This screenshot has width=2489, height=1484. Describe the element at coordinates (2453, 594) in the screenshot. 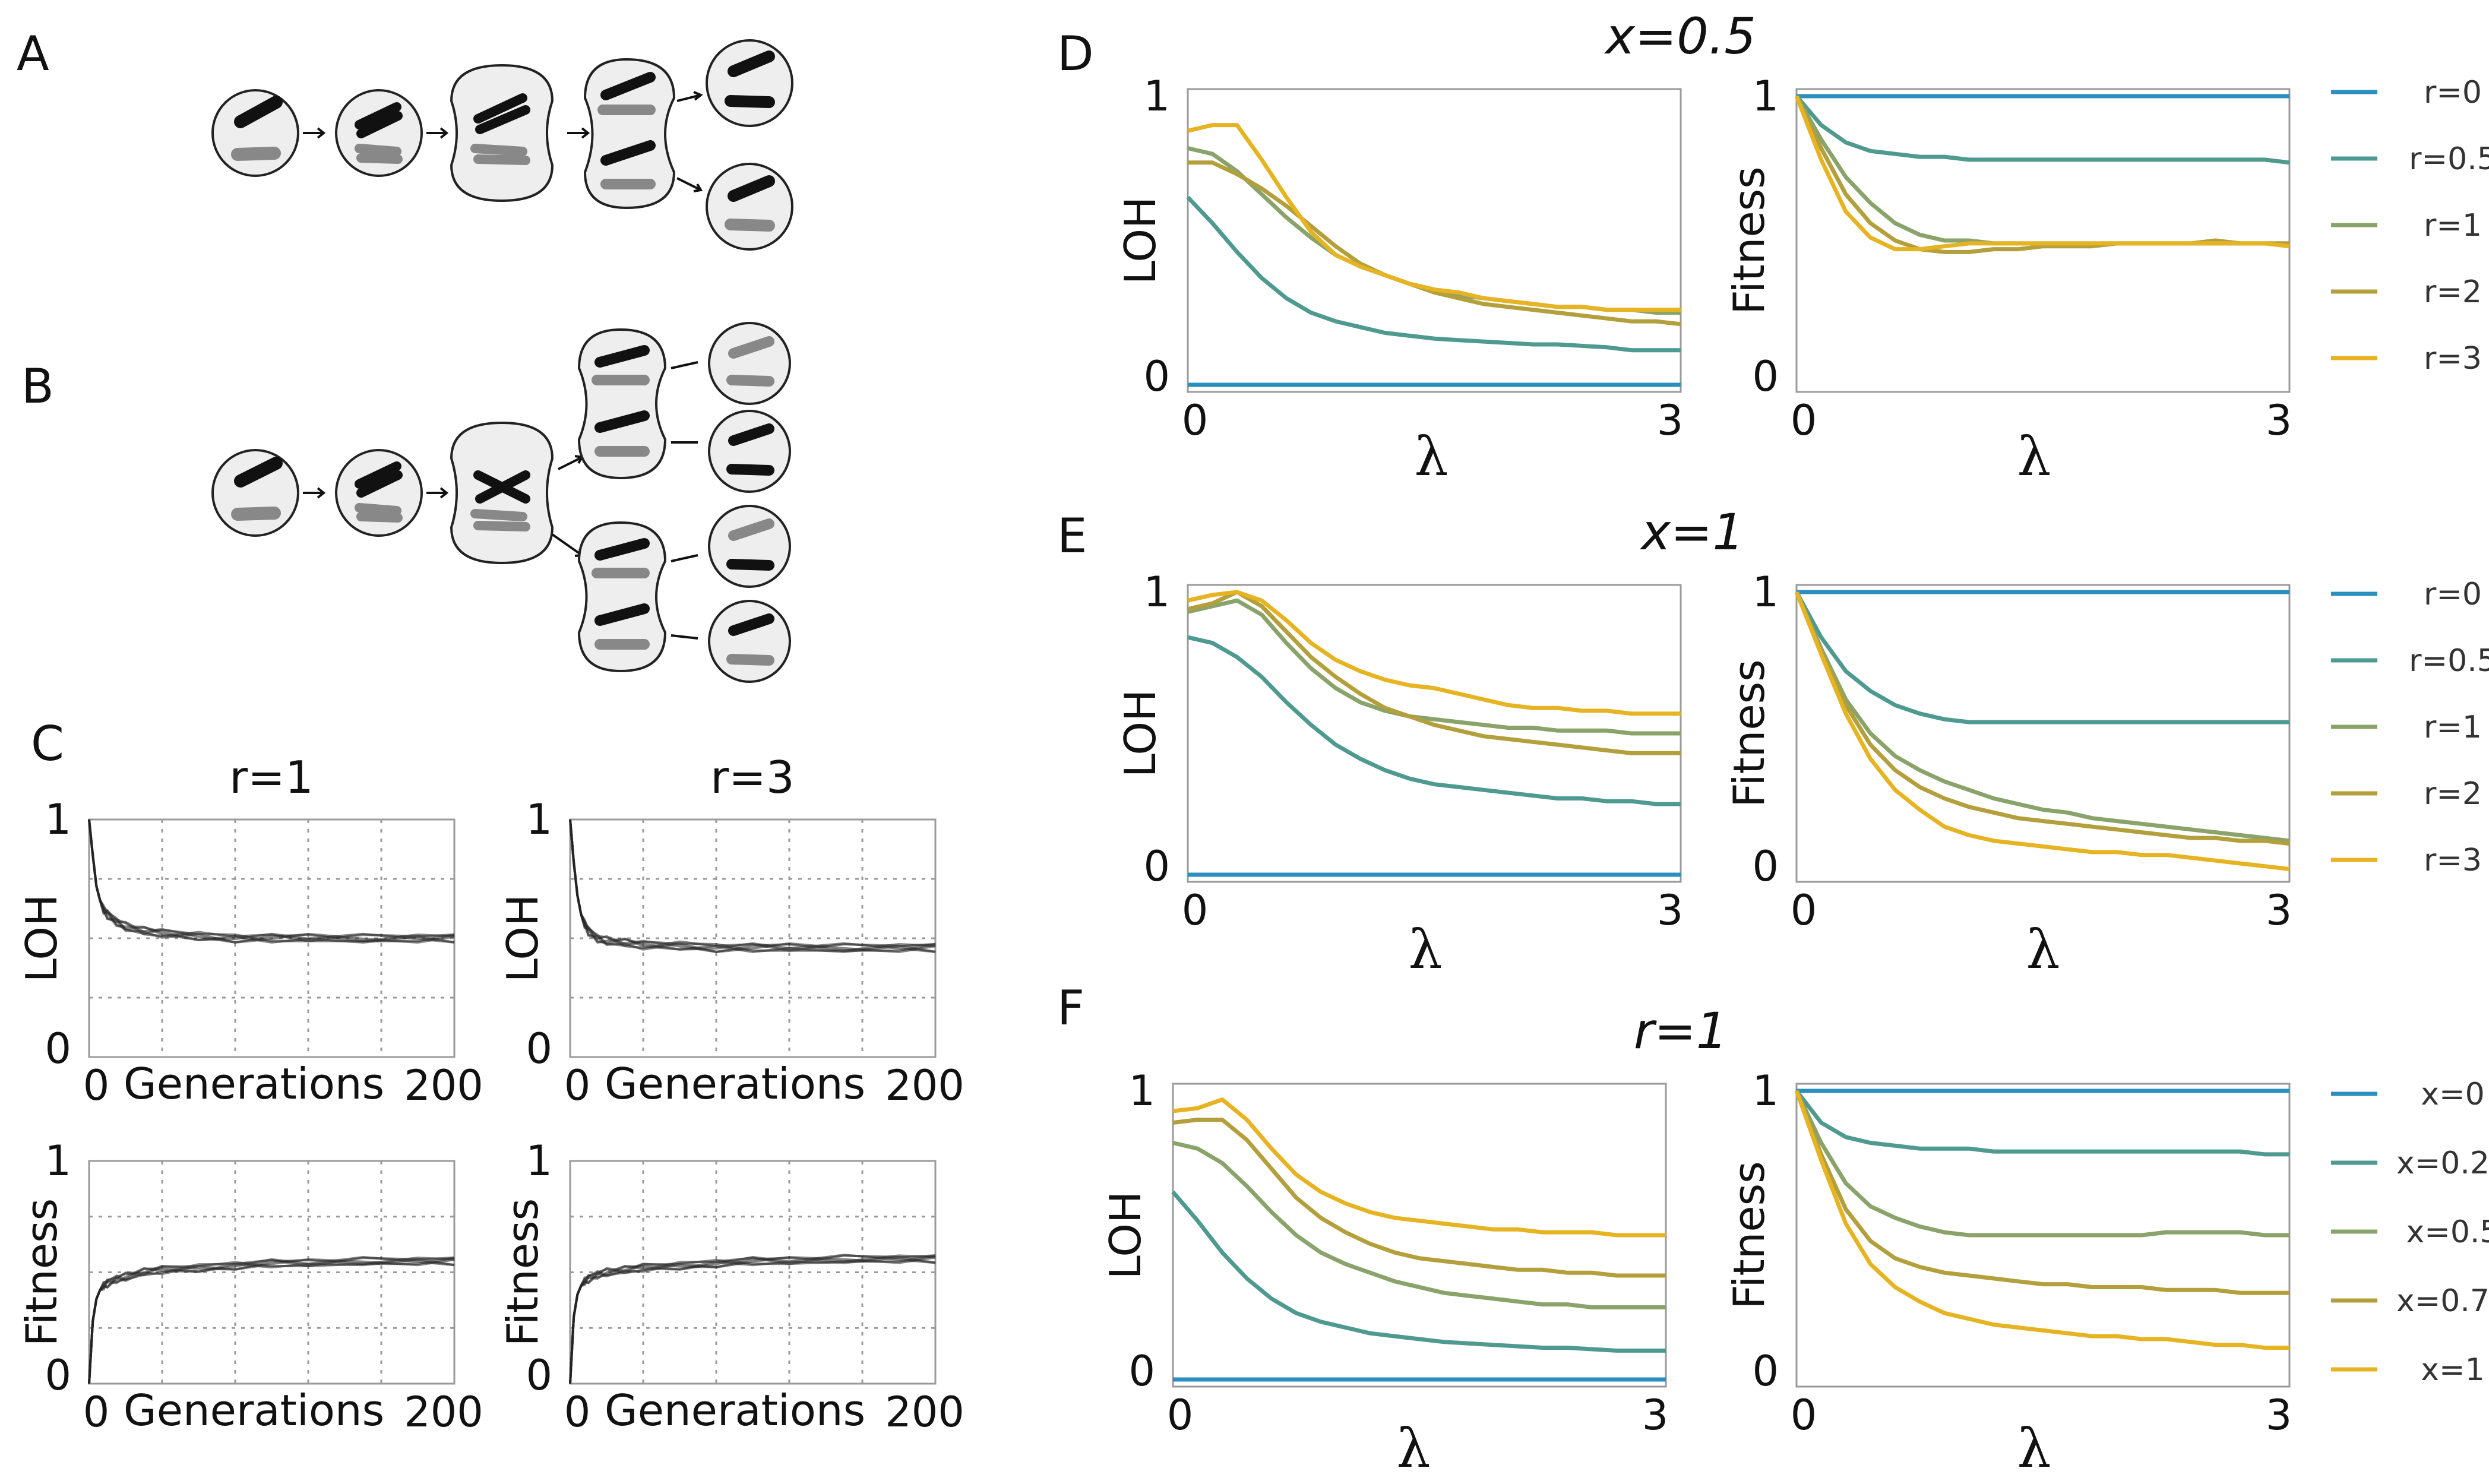

I see `legend-label: r=0` at that location.